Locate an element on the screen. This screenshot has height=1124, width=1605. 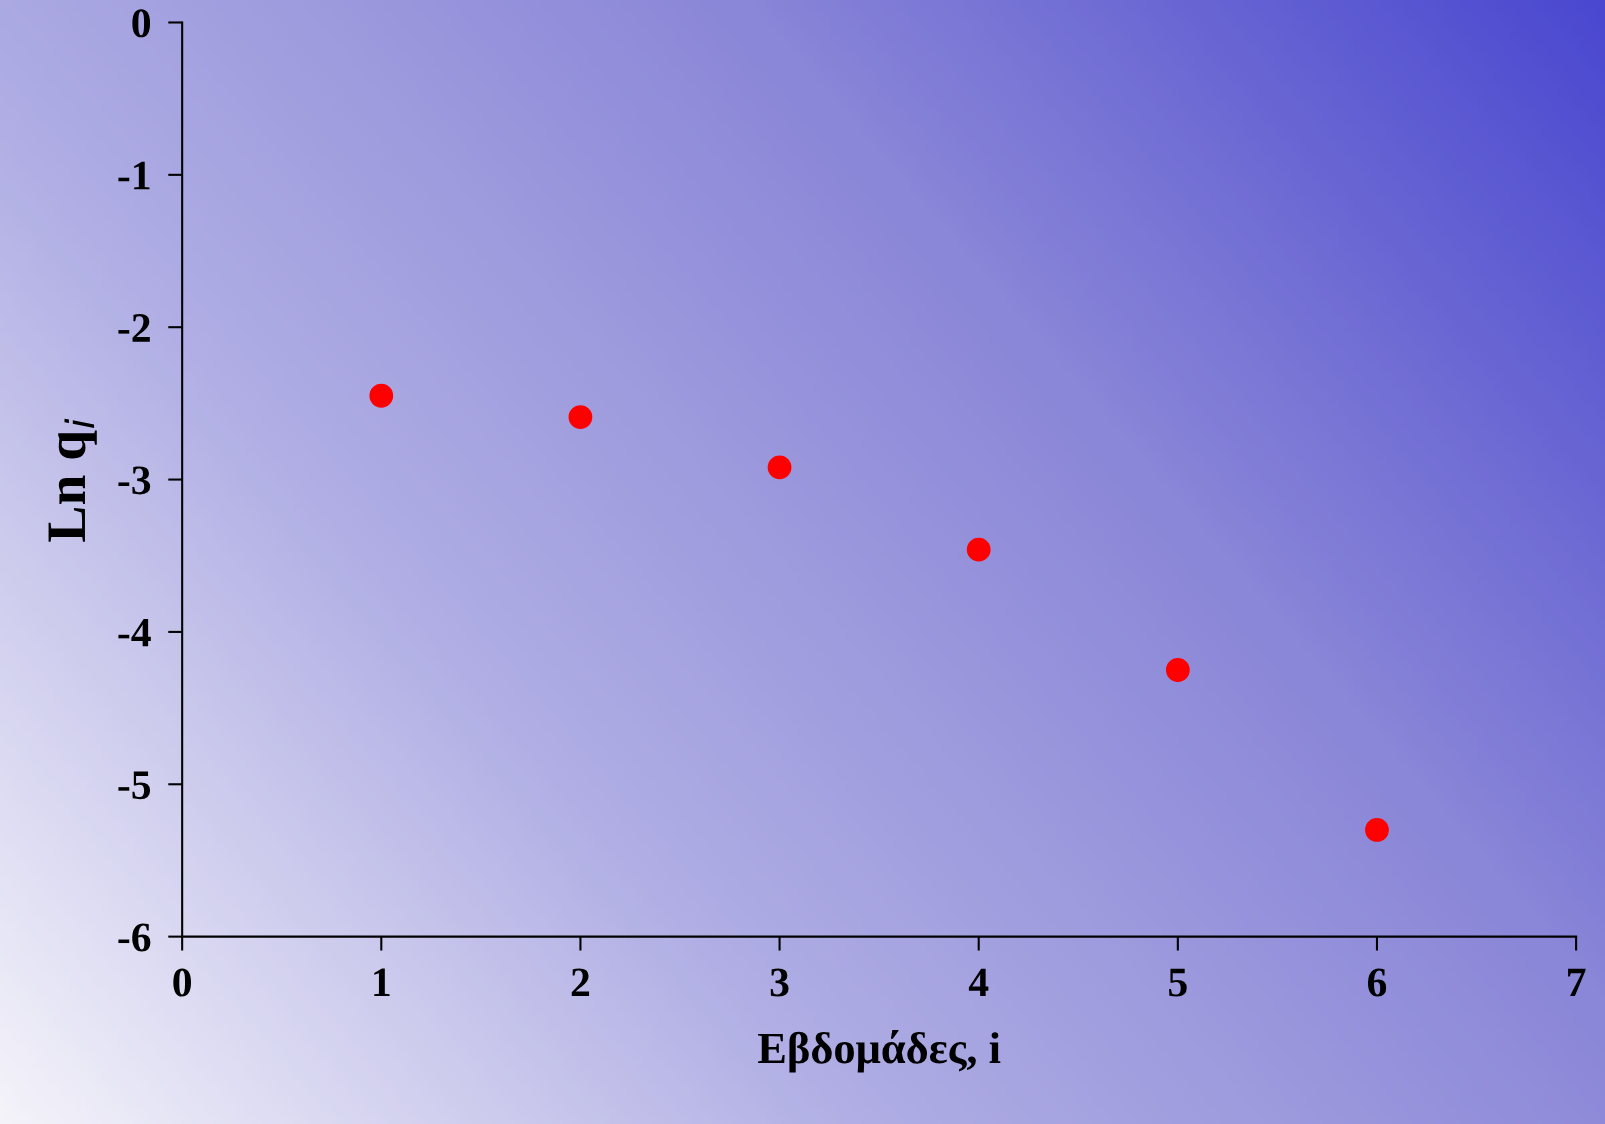
x-tick-label: 1 is located at coordinates (382, 982).